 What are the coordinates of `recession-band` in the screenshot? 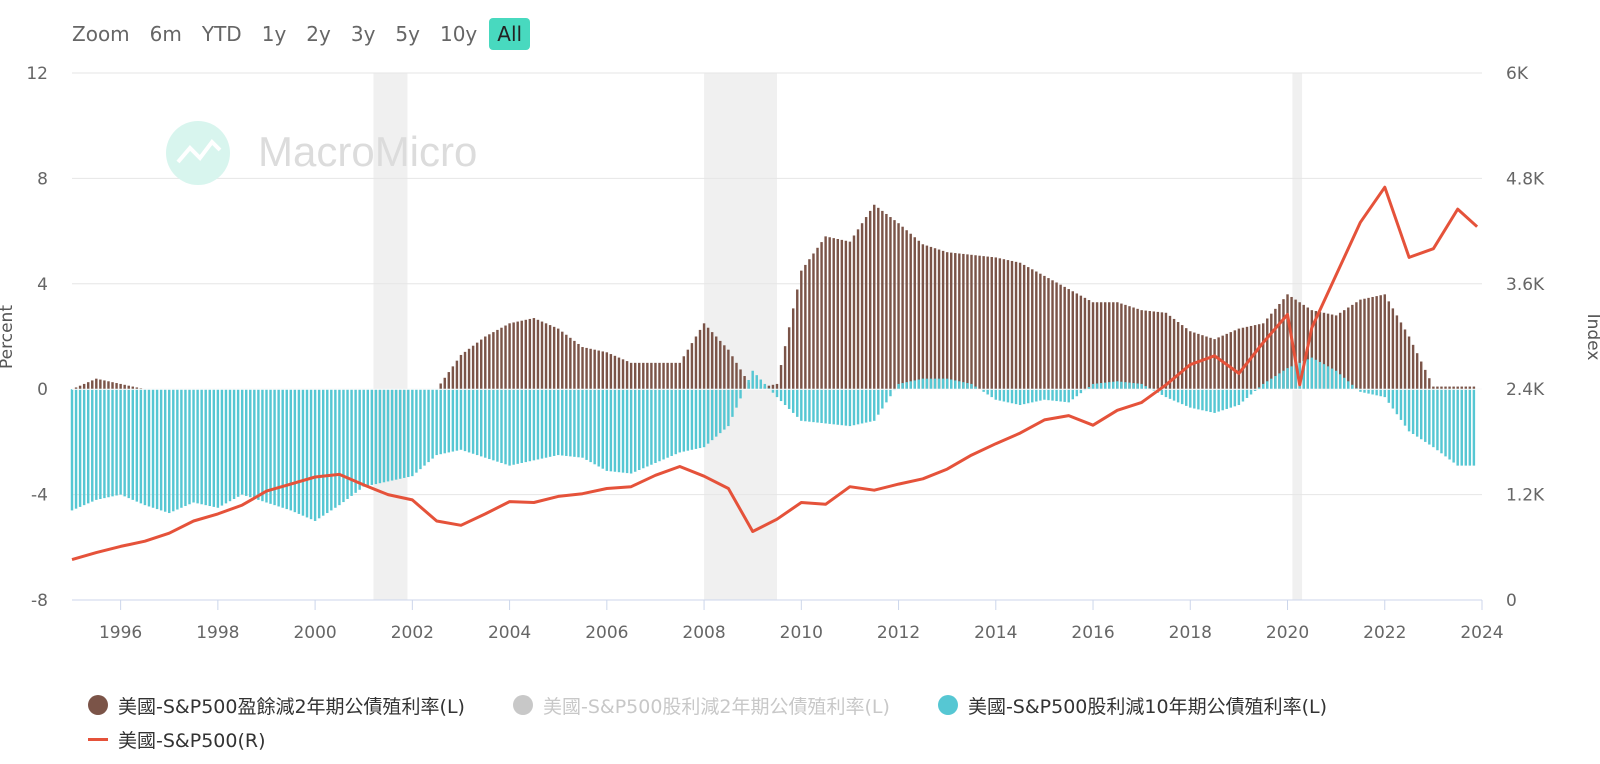 It's located at (390, 336).